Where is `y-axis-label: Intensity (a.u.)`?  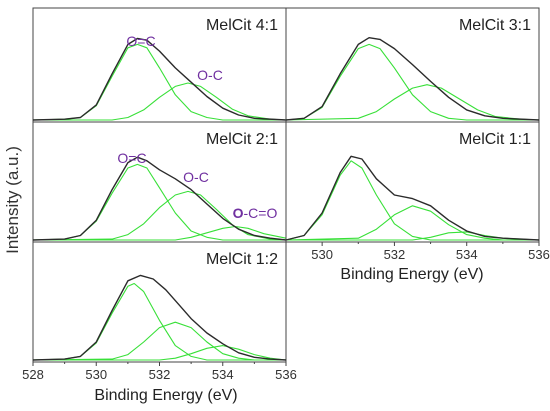 y-axis-label: Intensity (a.u.) is located at coordinates (12, 200).